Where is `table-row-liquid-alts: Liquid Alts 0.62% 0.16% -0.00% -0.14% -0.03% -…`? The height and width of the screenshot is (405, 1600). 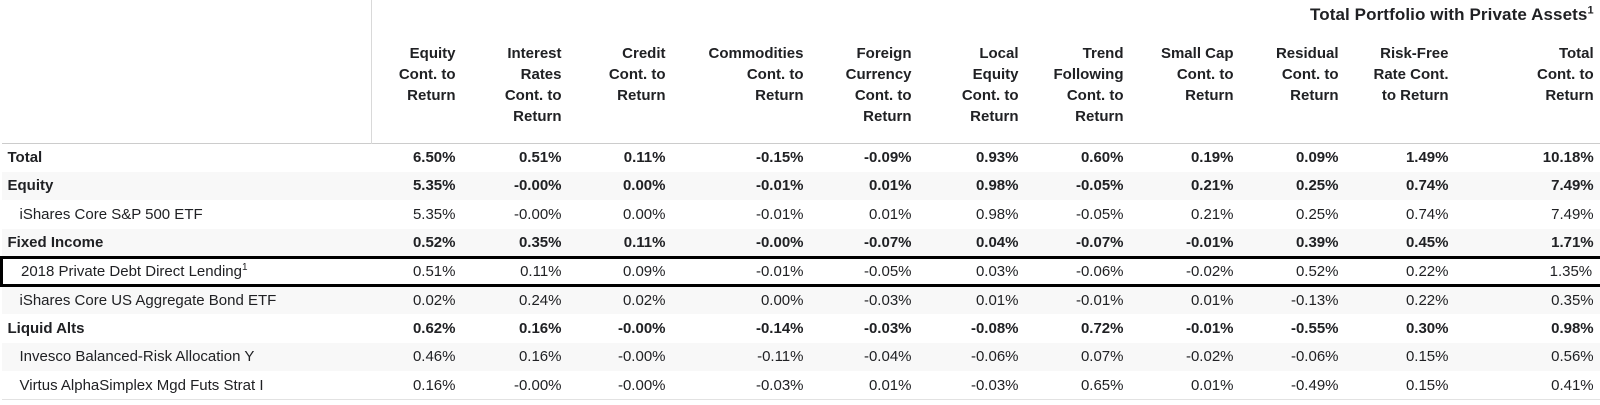 table-row-liquid-alts: Liquid Alts 0.62% 0.16% -0.00% -0.14% -0.03% -… is located at coordinates (801, 328).